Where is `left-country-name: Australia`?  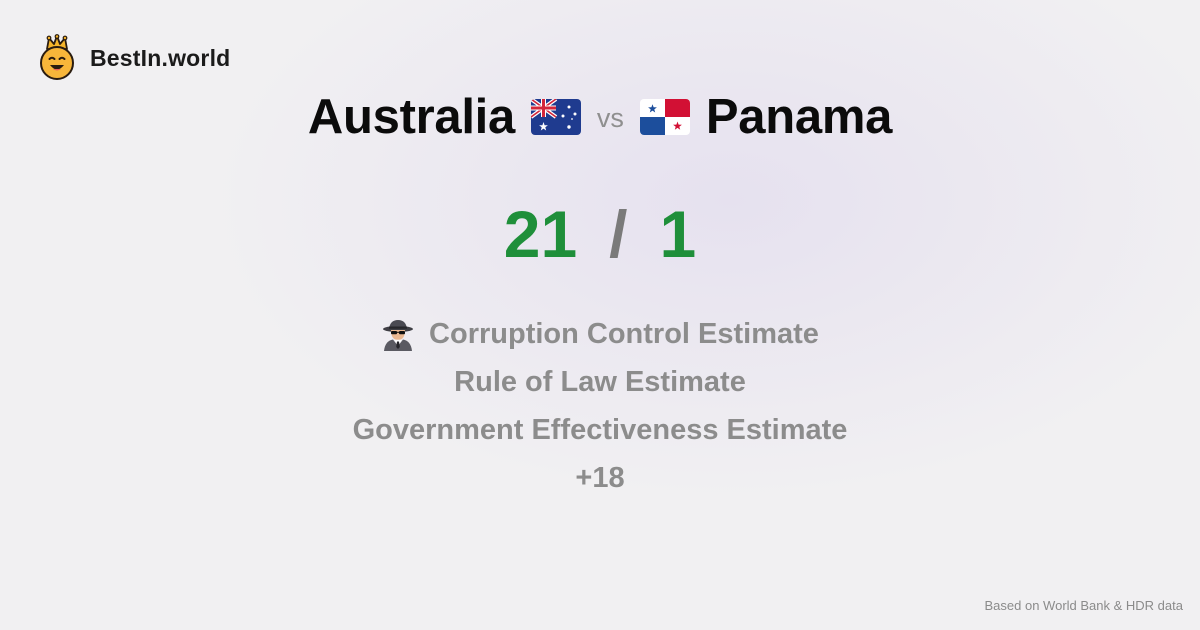 left-country-name: Australia is located at coordinates (411, 117).